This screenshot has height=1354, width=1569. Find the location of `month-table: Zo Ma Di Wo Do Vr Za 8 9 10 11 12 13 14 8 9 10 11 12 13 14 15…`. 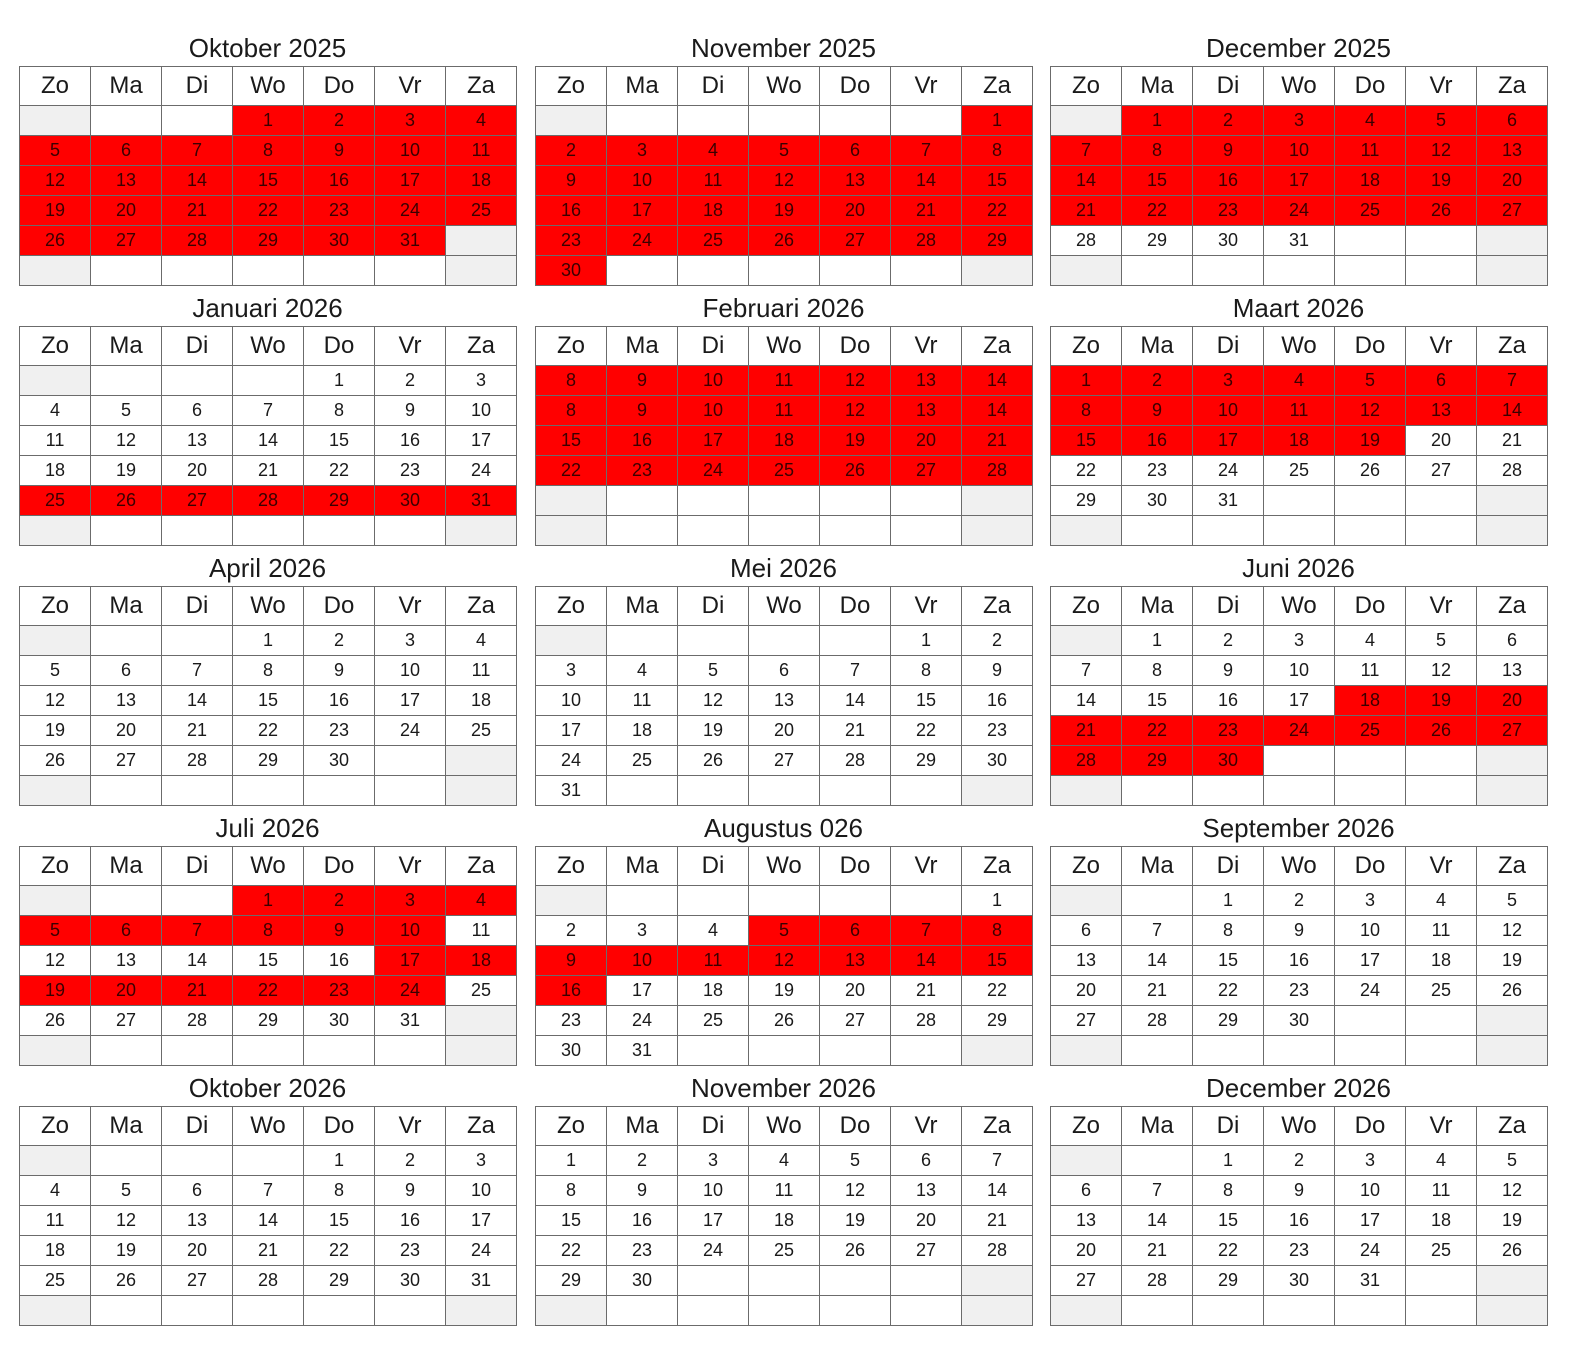

month-table: Zo Ma Di Wo Do Vr Za 8 9 10 11 12 13 14 8 9 10 11 12 13 14 15… is located at coordinates (784, 436).